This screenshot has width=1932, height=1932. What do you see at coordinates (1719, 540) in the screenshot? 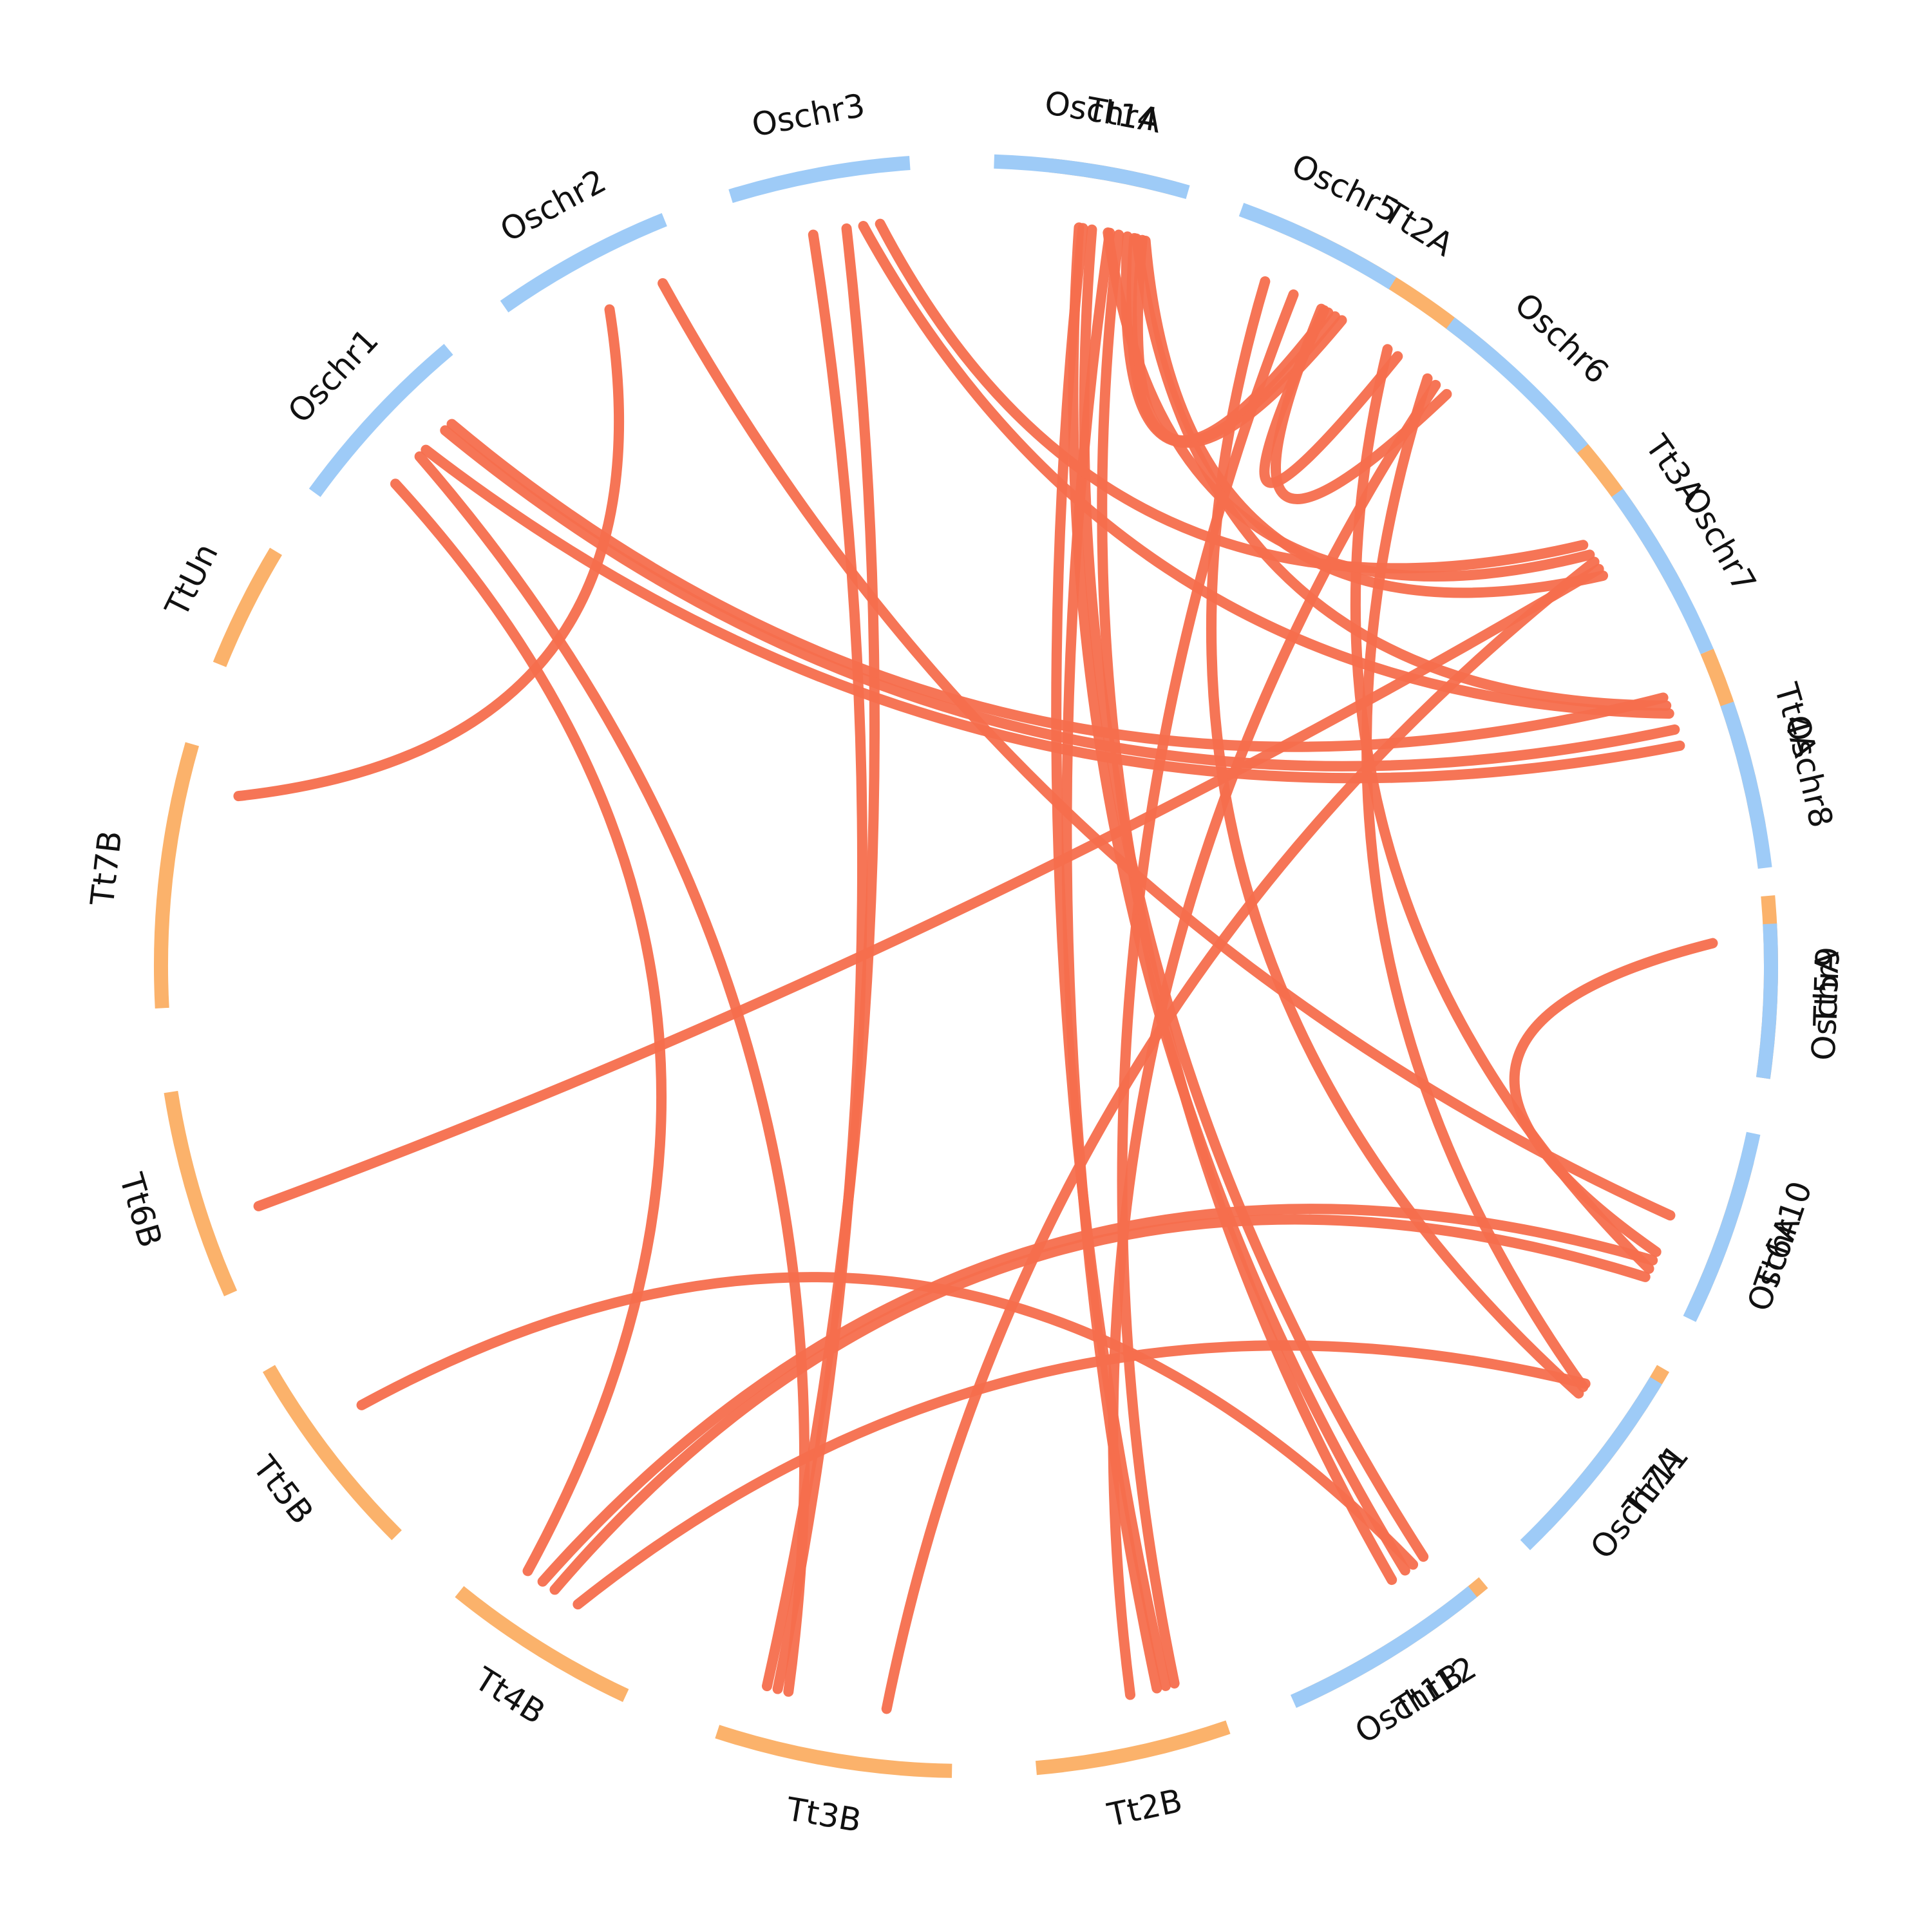
I see `segment-label-oschr7: Oschr7` at bounding box center [1719, 540].